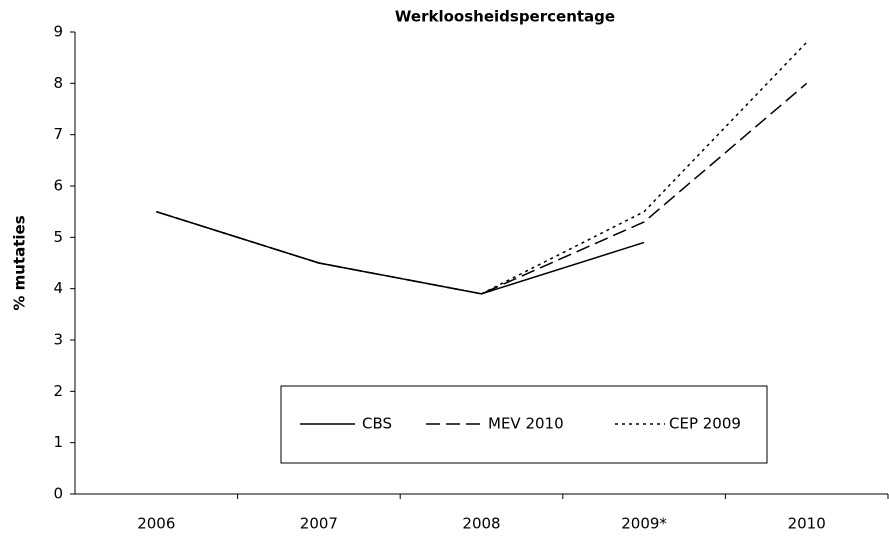 This screenshot has width=889, height=537. I want to click on legend-label: MEV 2010, so click(526, 424).